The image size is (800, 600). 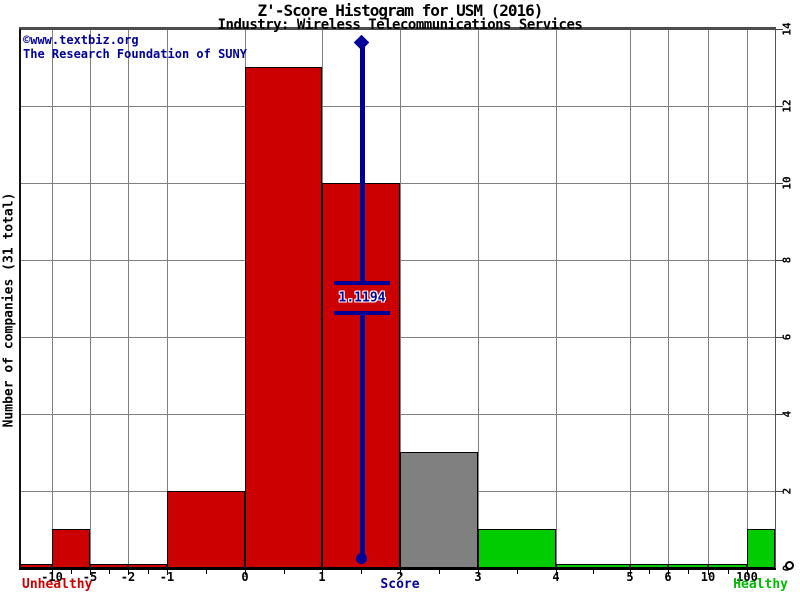 I want to click on gridline-y, so click(x=397, y=106).